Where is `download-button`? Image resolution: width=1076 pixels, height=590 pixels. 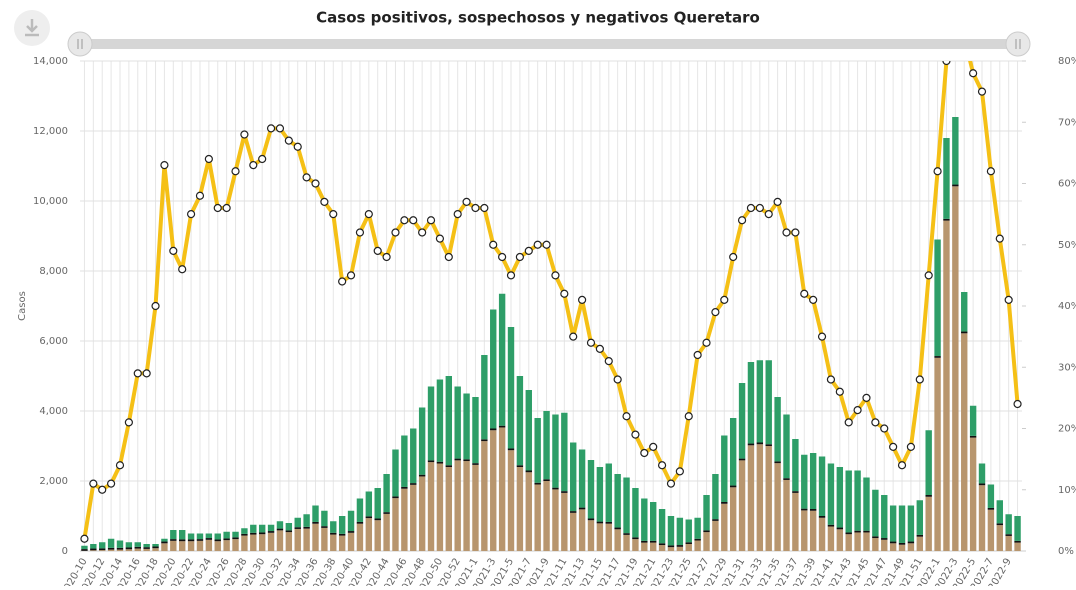
download-button is located at coordinates (32, 28).